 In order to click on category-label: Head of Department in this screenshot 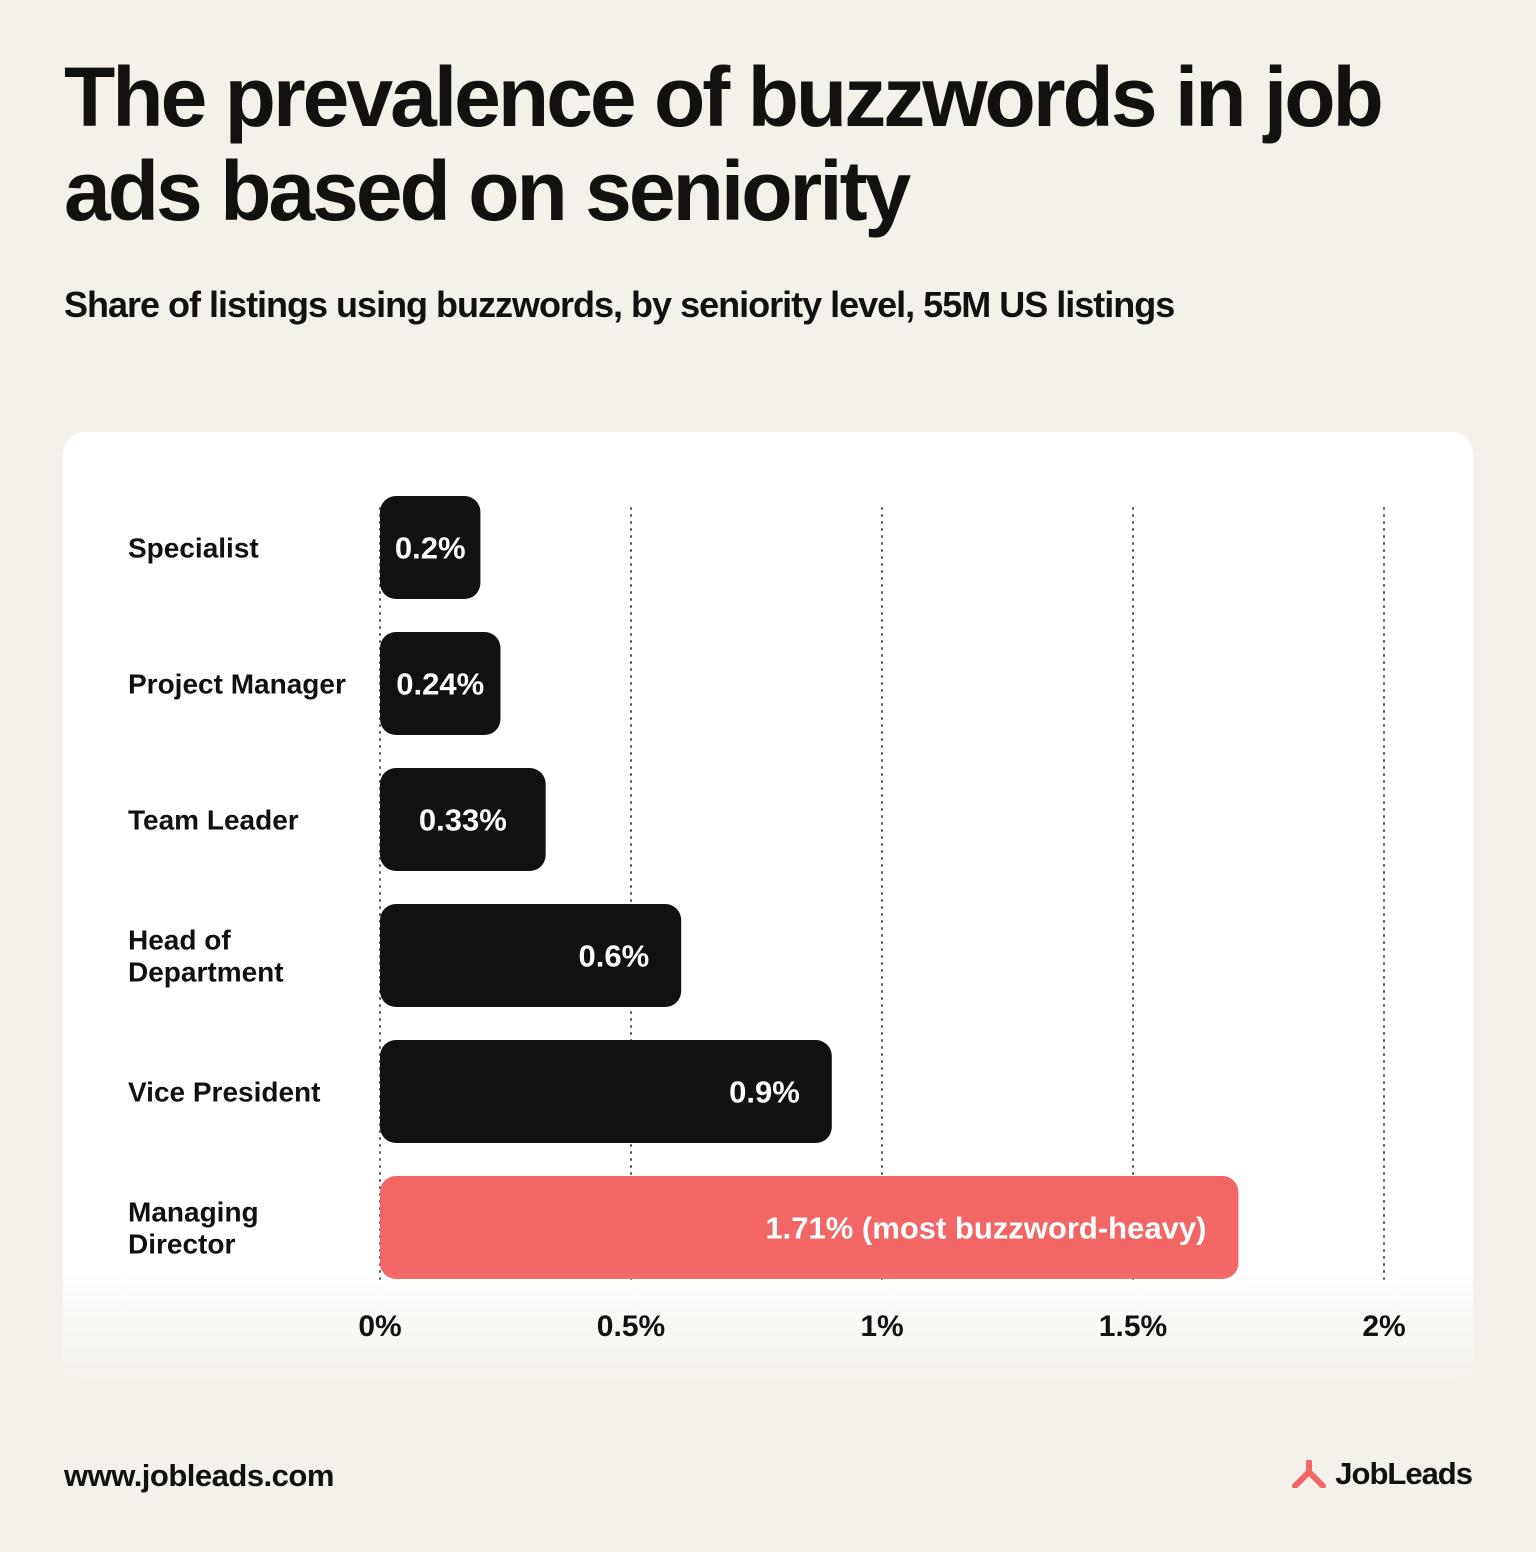, I will do `click(206, 956)`.